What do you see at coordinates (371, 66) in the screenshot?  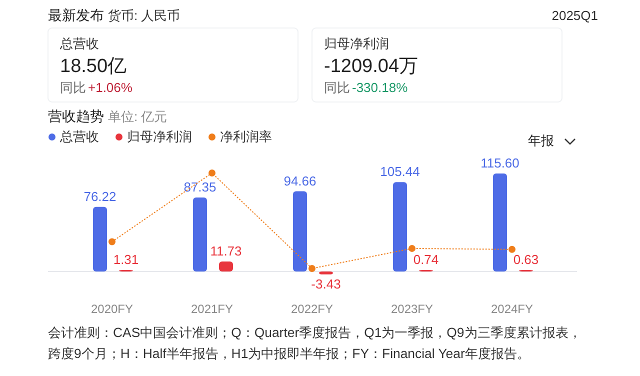 I see `text: -1209.04万` at bounding box center [371, 66].